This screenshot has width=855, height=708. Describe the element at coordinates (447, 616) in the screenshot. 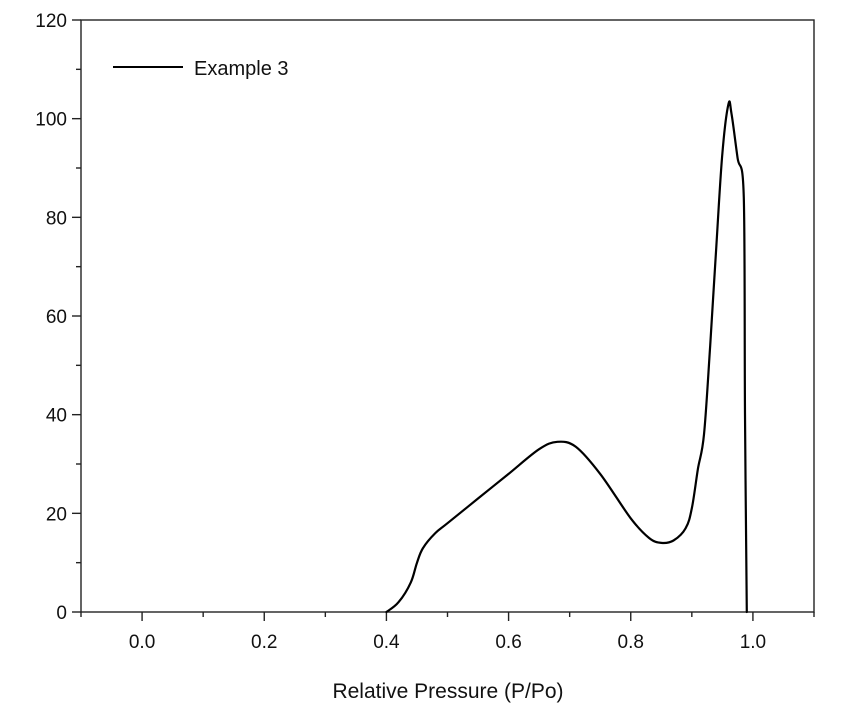

I see `x-axis-ticks` at that location.